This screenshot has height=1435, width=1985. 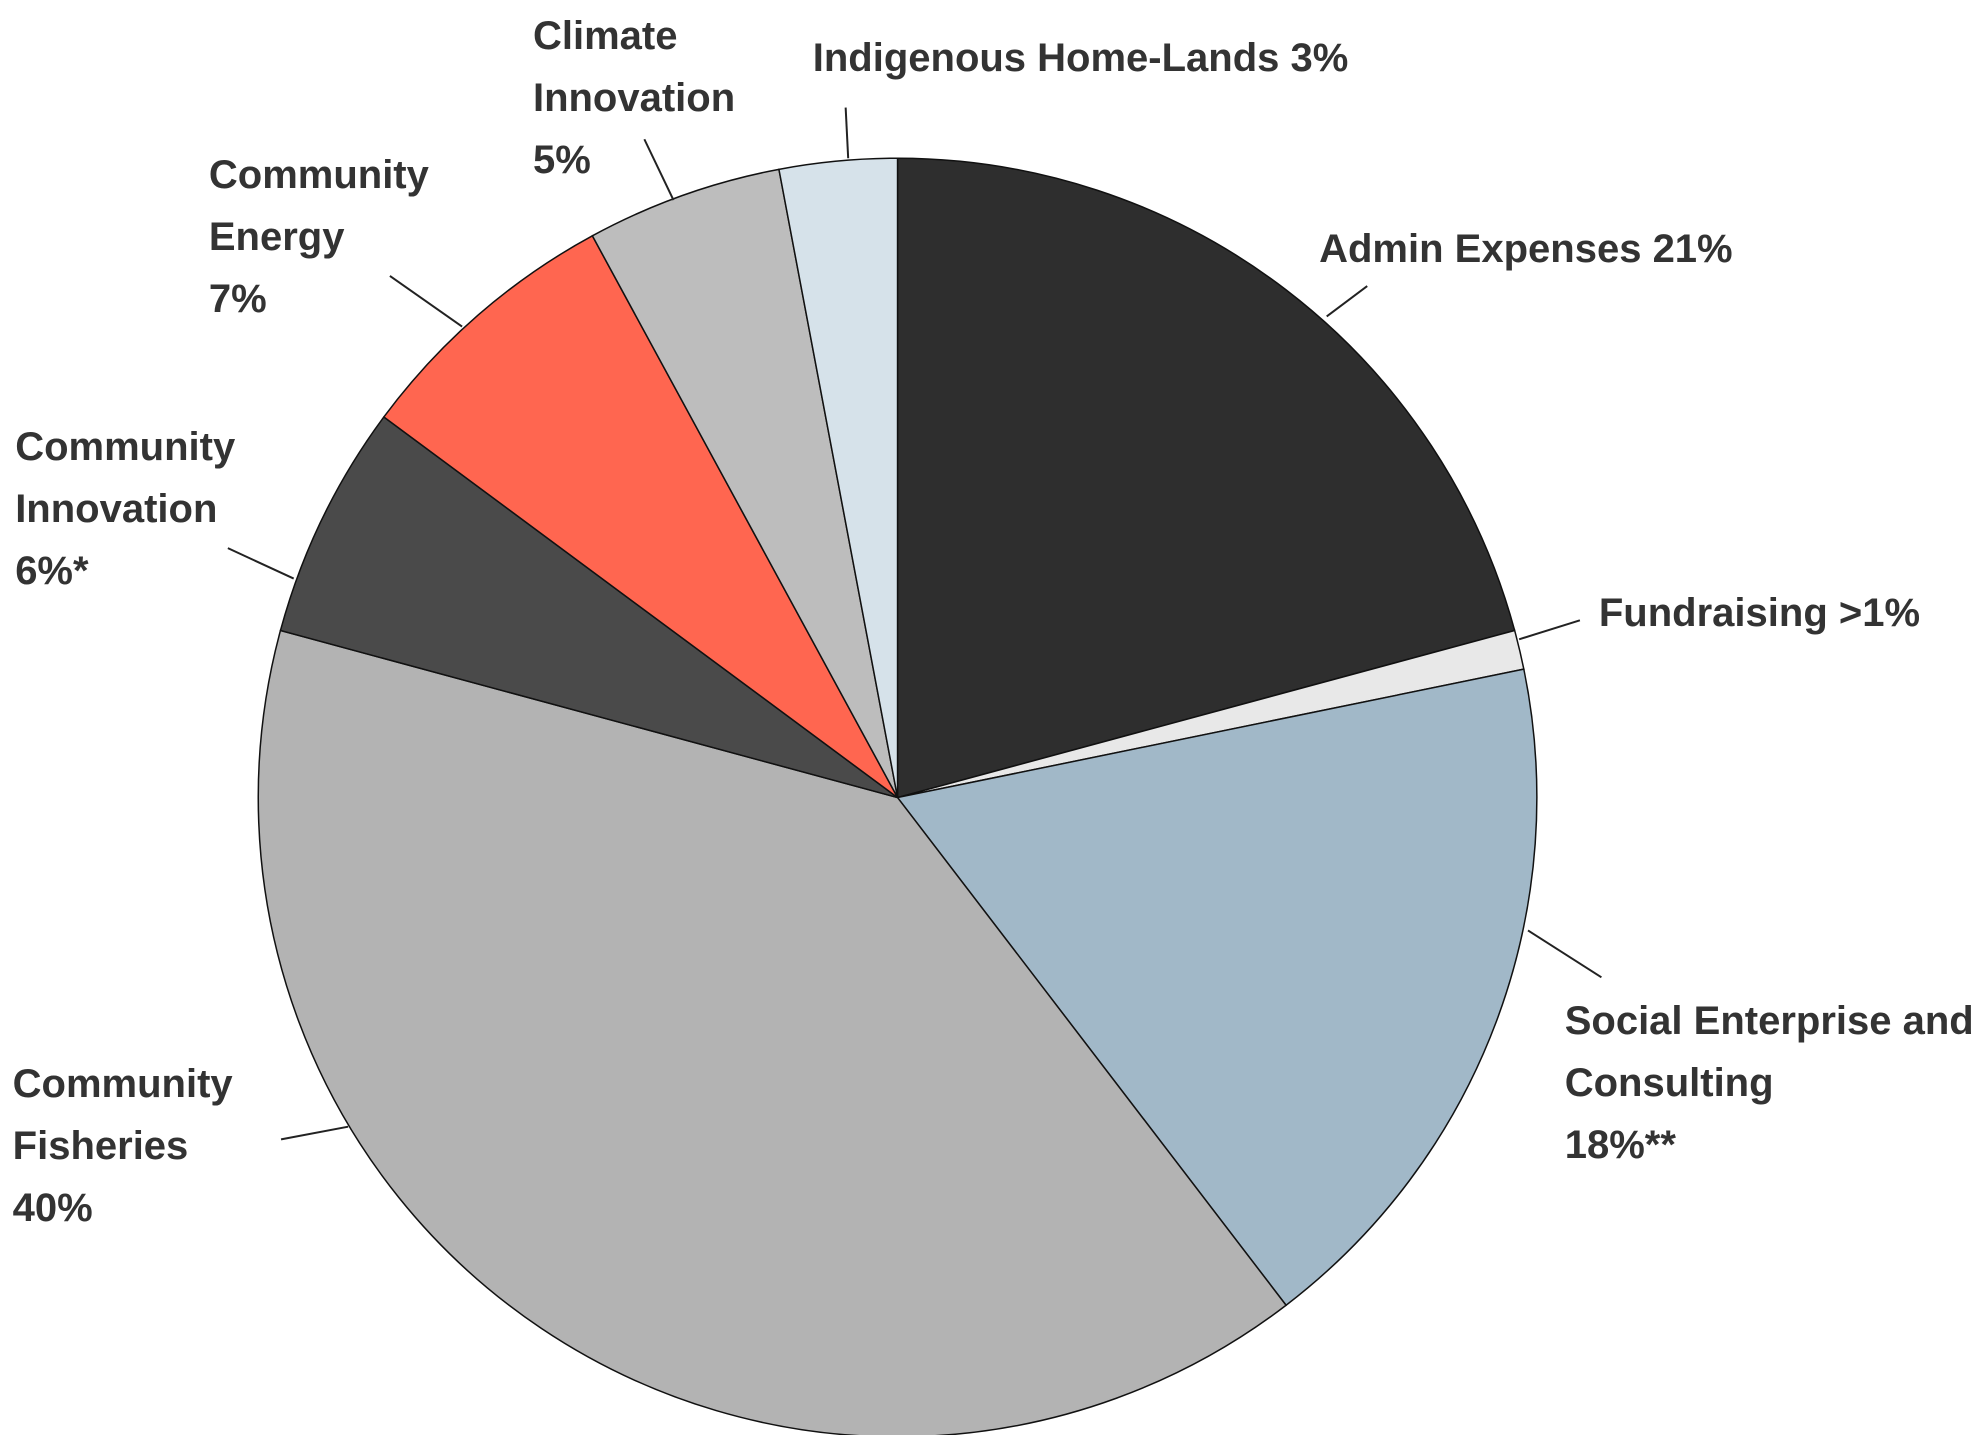 I want to click on category-name: Fundraising, so click(x=1713, y=613).